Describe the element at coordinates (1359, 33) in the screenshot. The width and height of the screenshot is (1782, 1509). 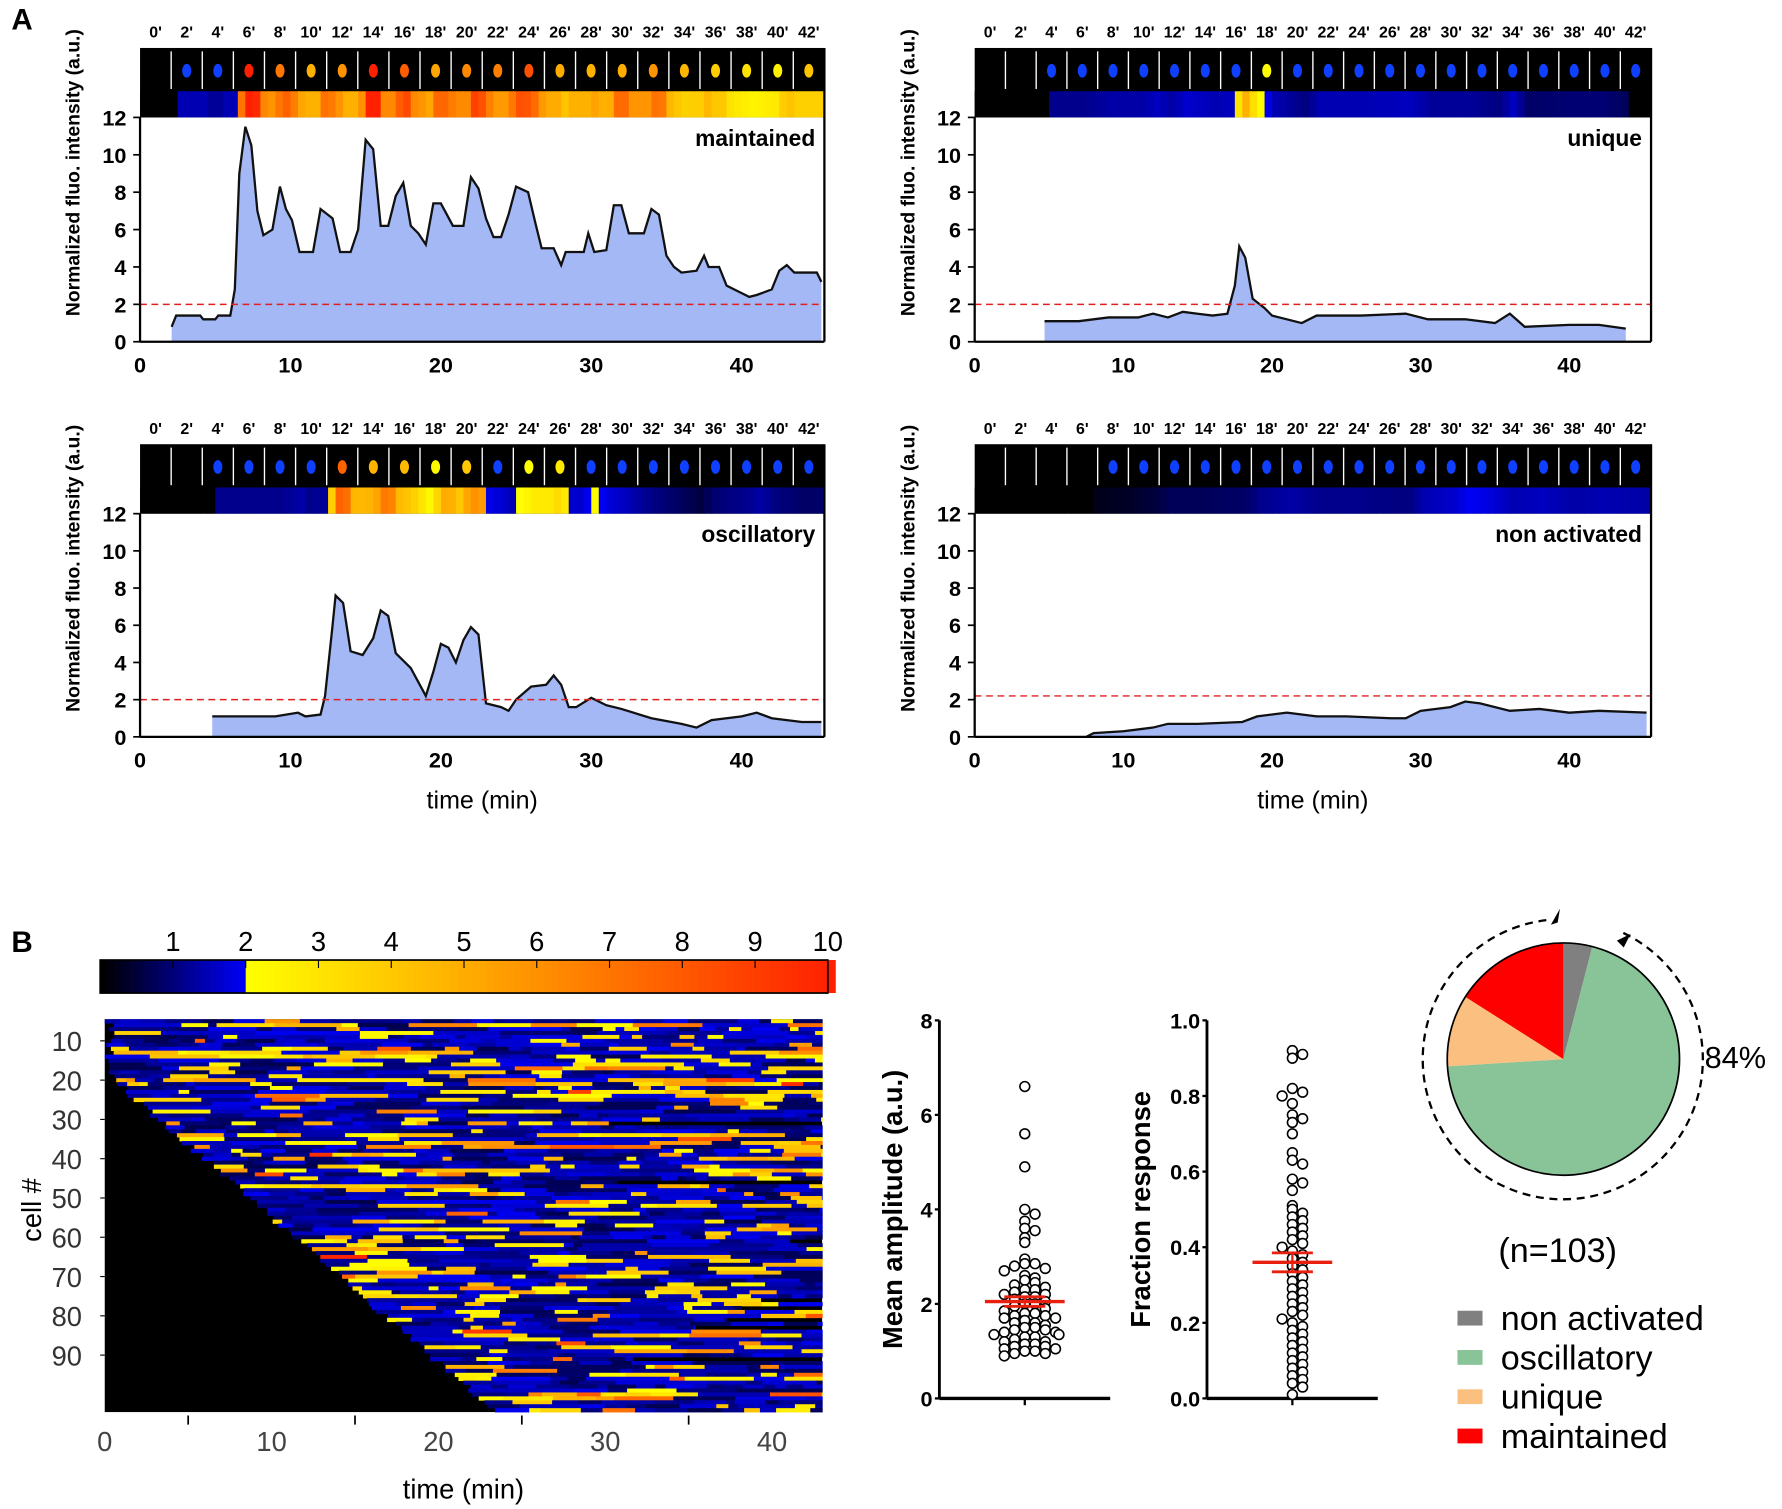
I see `frame-time-label: 24'` at that location.